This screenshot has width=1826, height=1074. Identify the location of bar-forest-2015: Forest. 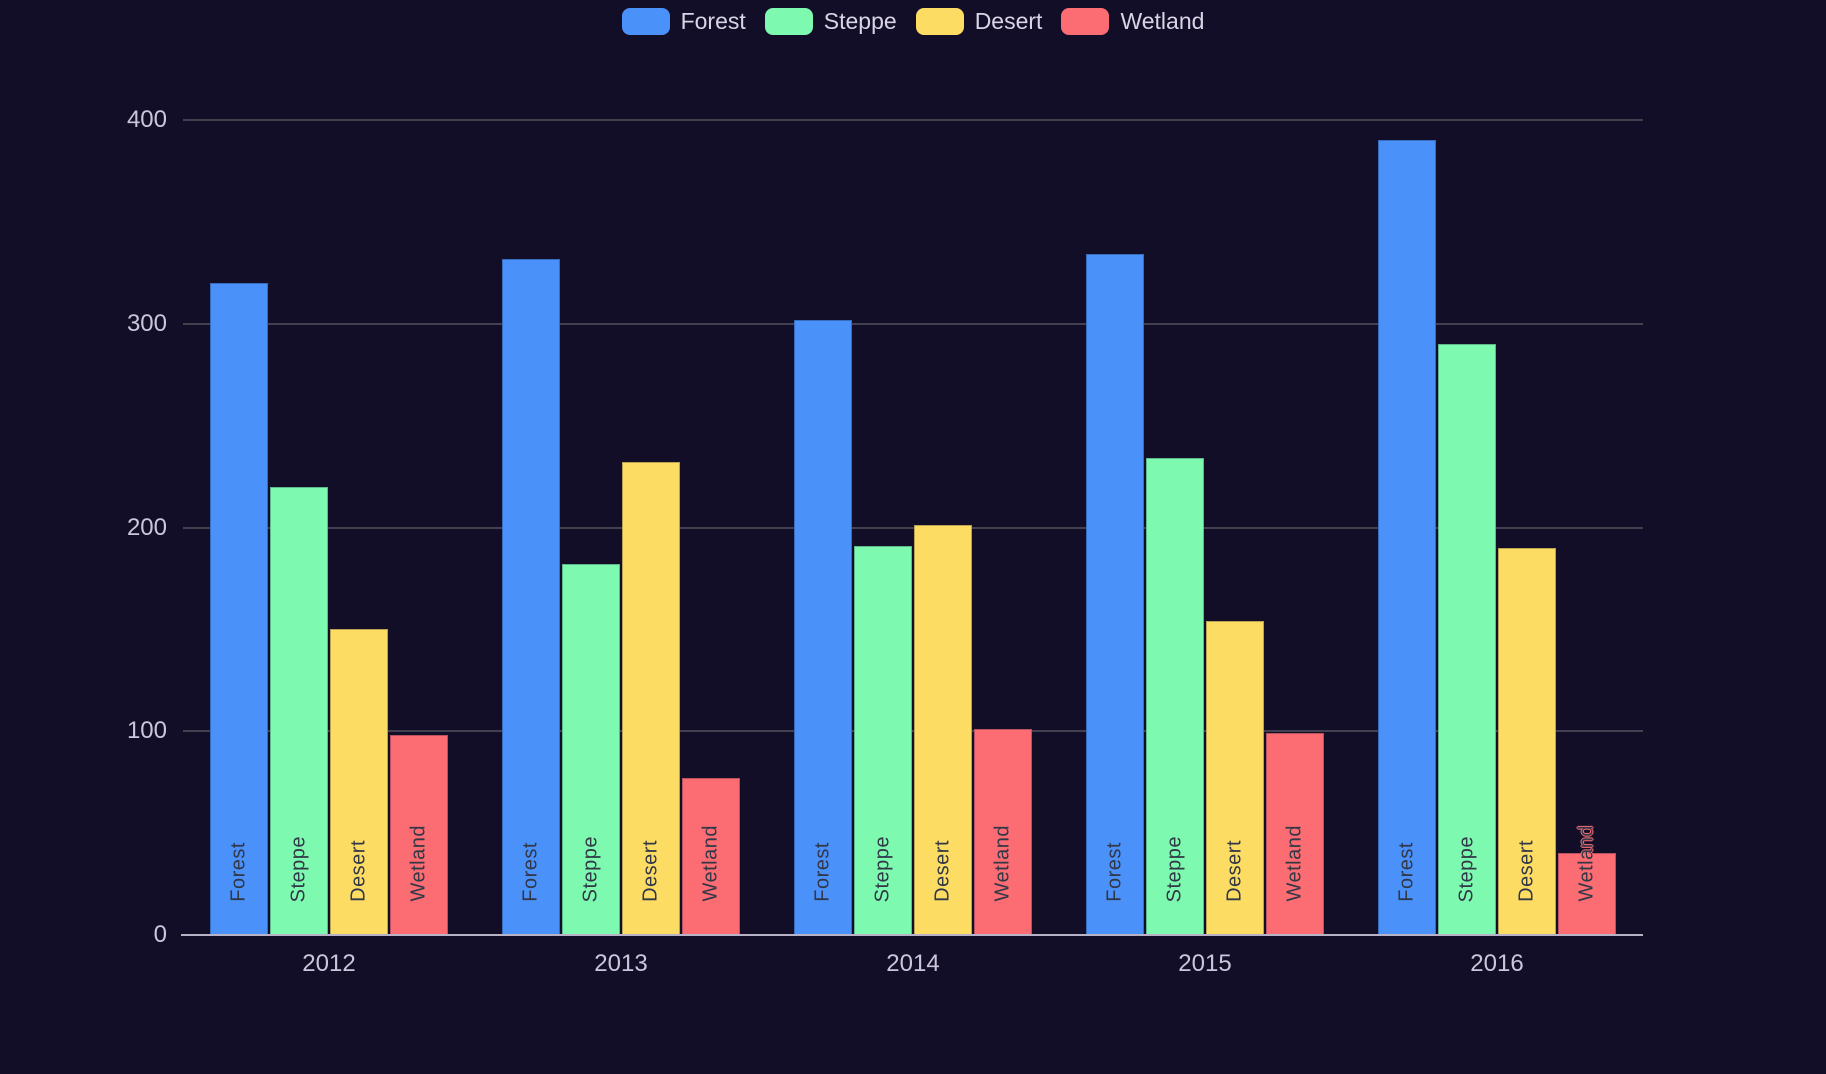
(1115, 594).